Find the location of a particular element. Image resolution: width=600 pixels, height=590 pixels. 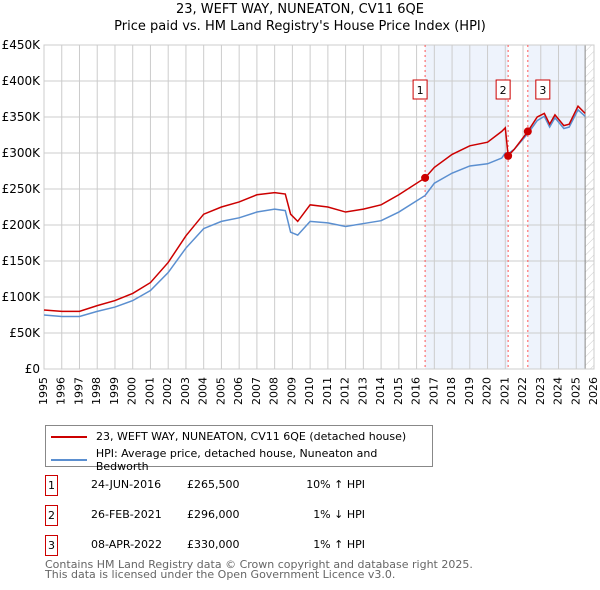

x-tick-label: 2009 is located at coordinates (291, 391).